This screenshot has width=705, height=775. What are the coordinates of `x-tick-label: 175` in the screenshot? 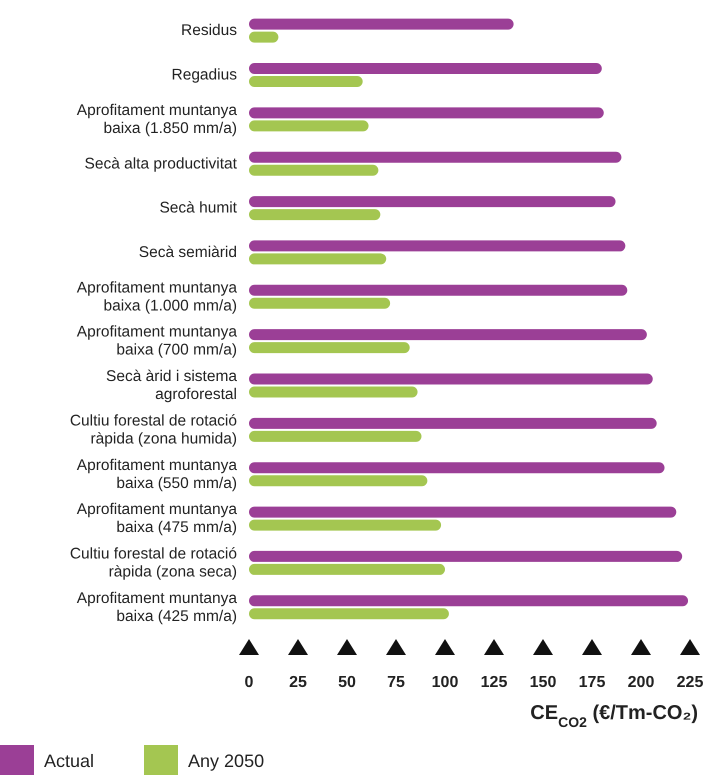 It's located at (592, 682).